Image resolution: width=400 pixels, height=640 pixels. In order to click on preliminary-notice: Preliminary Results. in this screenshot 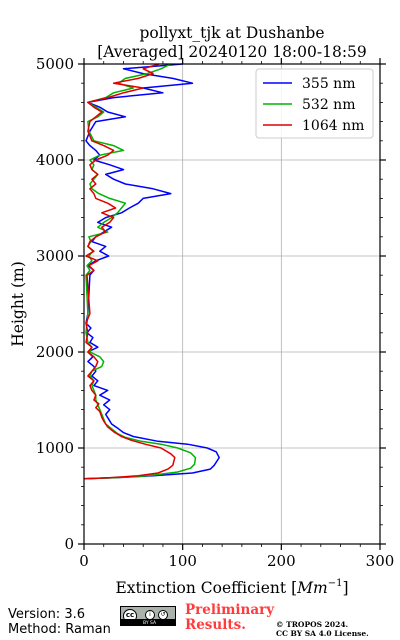, I will do `click(229, 618)`.